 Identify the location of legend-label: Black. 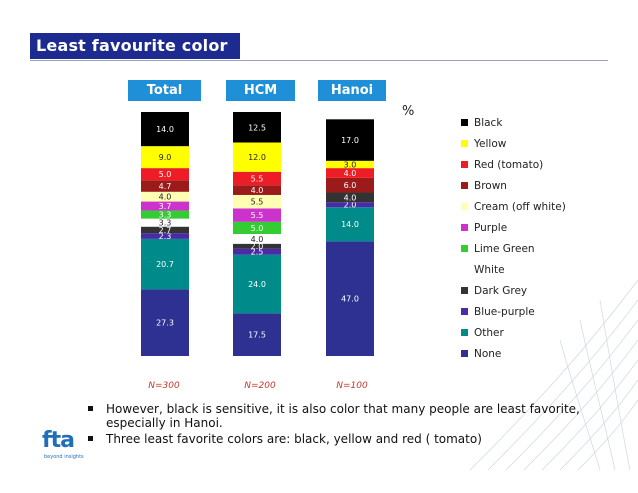
(488, 123).